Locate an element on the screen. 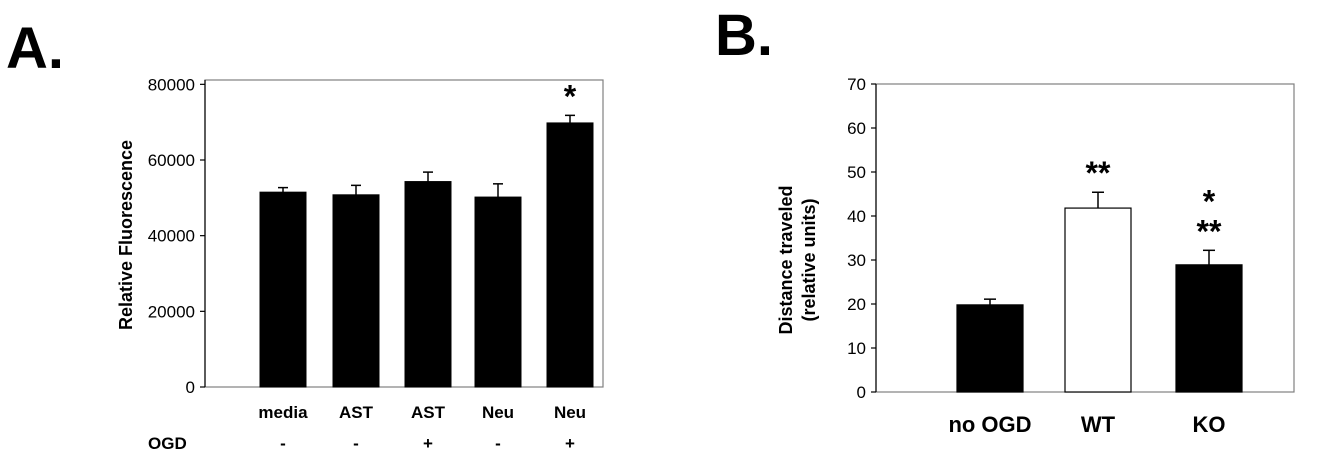  panel-a-letter: A. is located at coordinates (35, 48).